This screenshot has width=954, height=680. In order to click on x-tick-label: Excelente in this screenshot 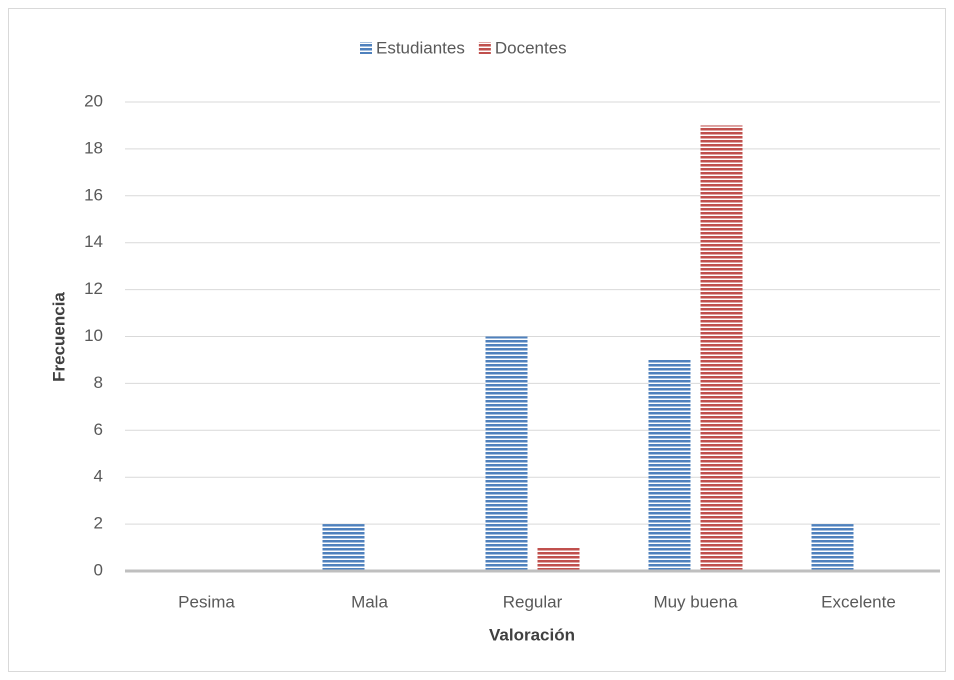, I will do `click(858, 601)`.